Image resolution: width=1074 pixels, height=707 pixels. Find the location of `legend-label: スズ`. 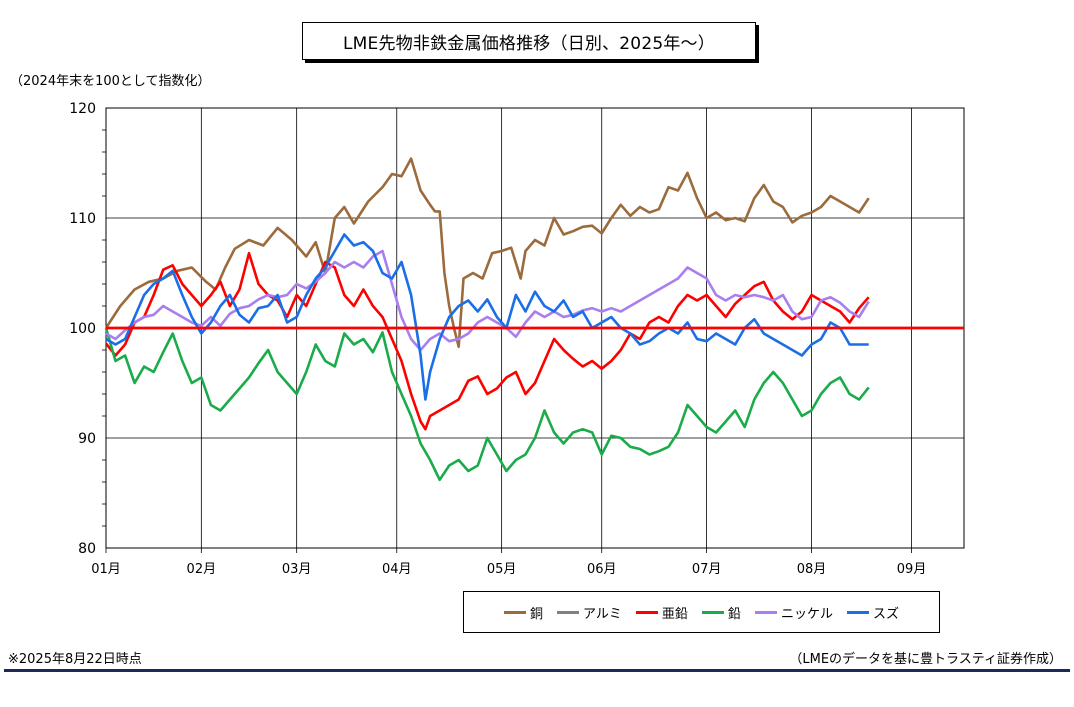

legend-label: スズ is located at coordinates (885, 614).